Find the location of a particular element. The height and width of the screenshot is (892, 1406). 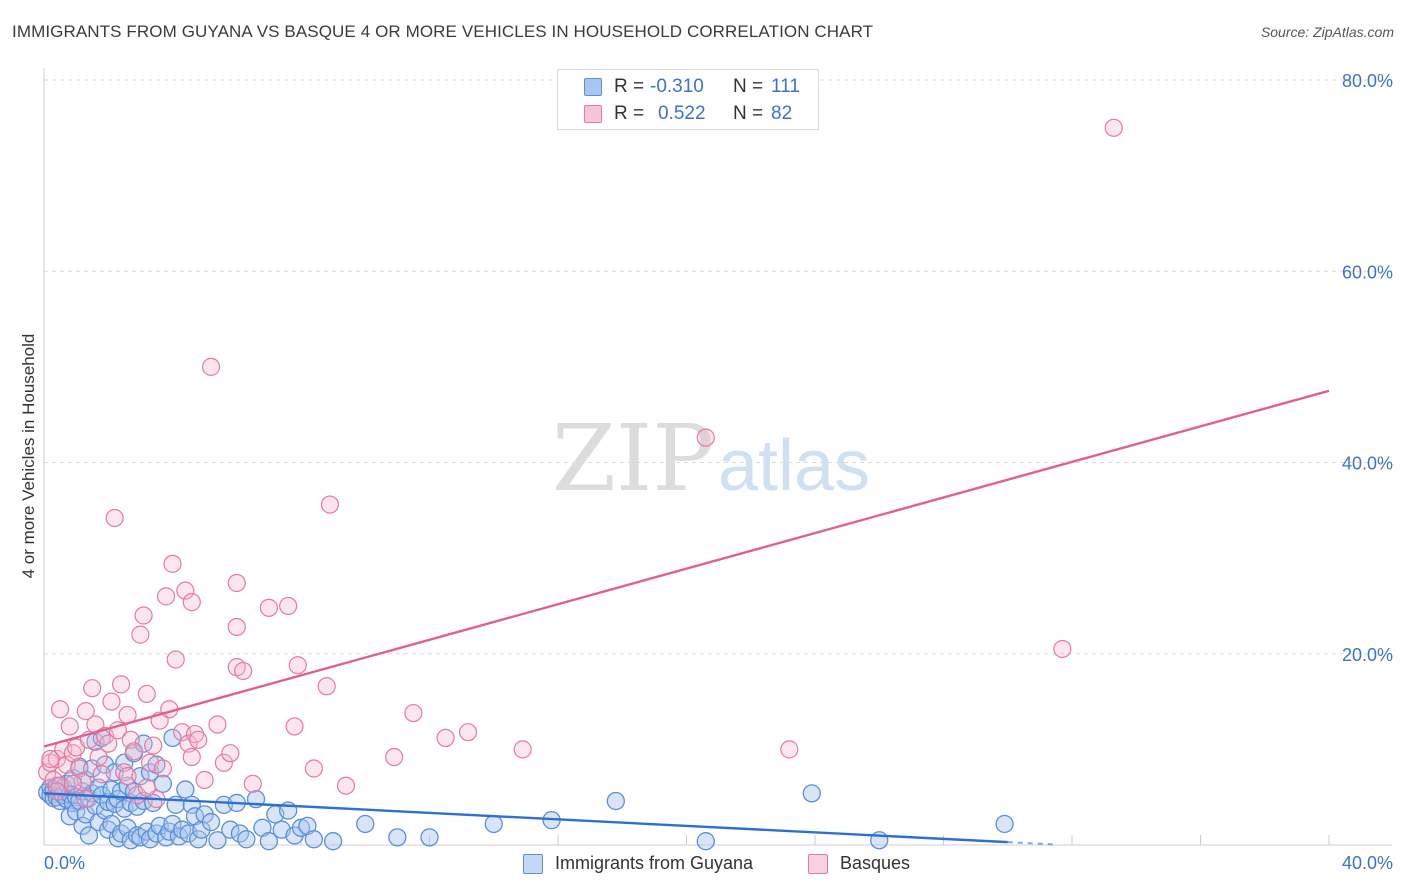

x-tick-label: 0.0% is located at coordinates (64, 863).